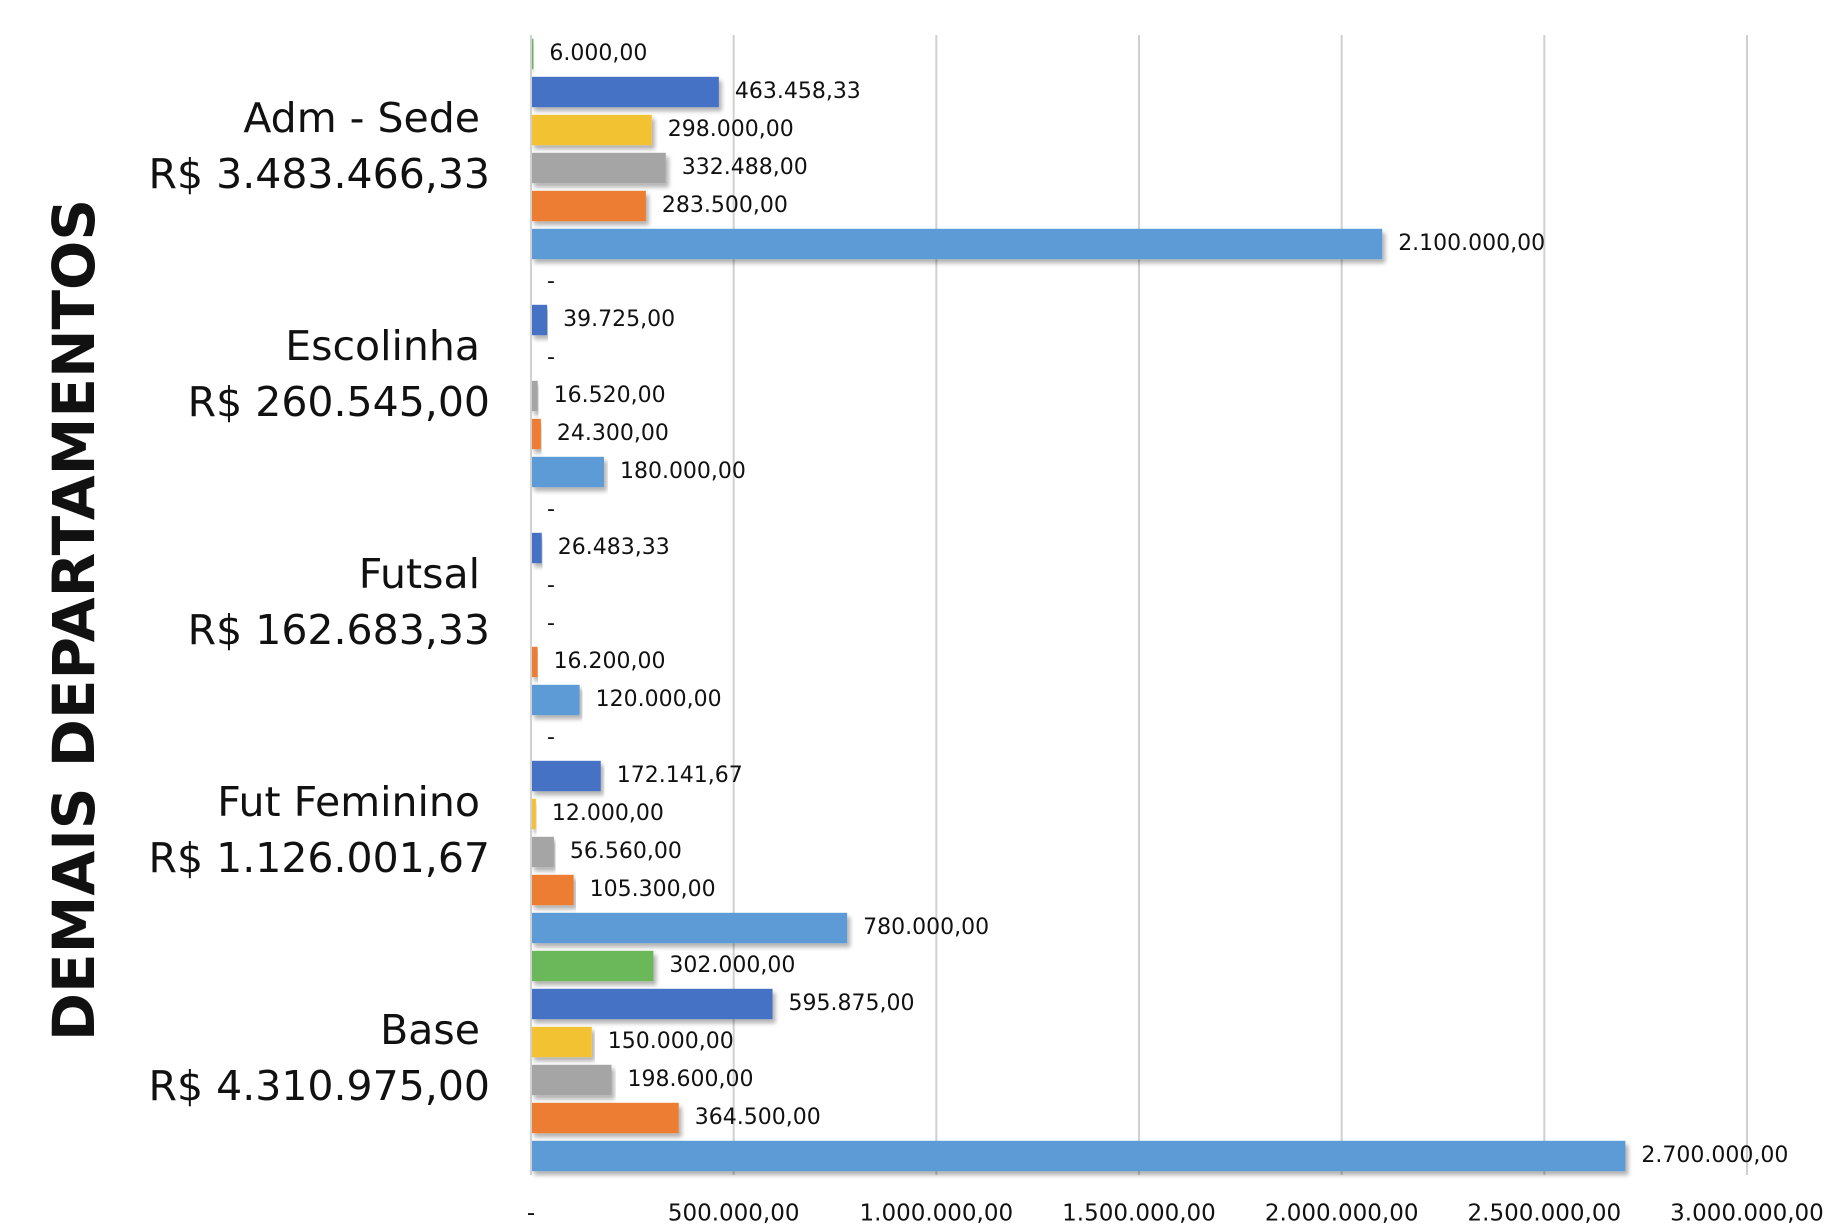  What do you see at coordinates (610, 661) in the screenshot?
I see `value-label: 16.200,00` at bounding box center [610, 661].